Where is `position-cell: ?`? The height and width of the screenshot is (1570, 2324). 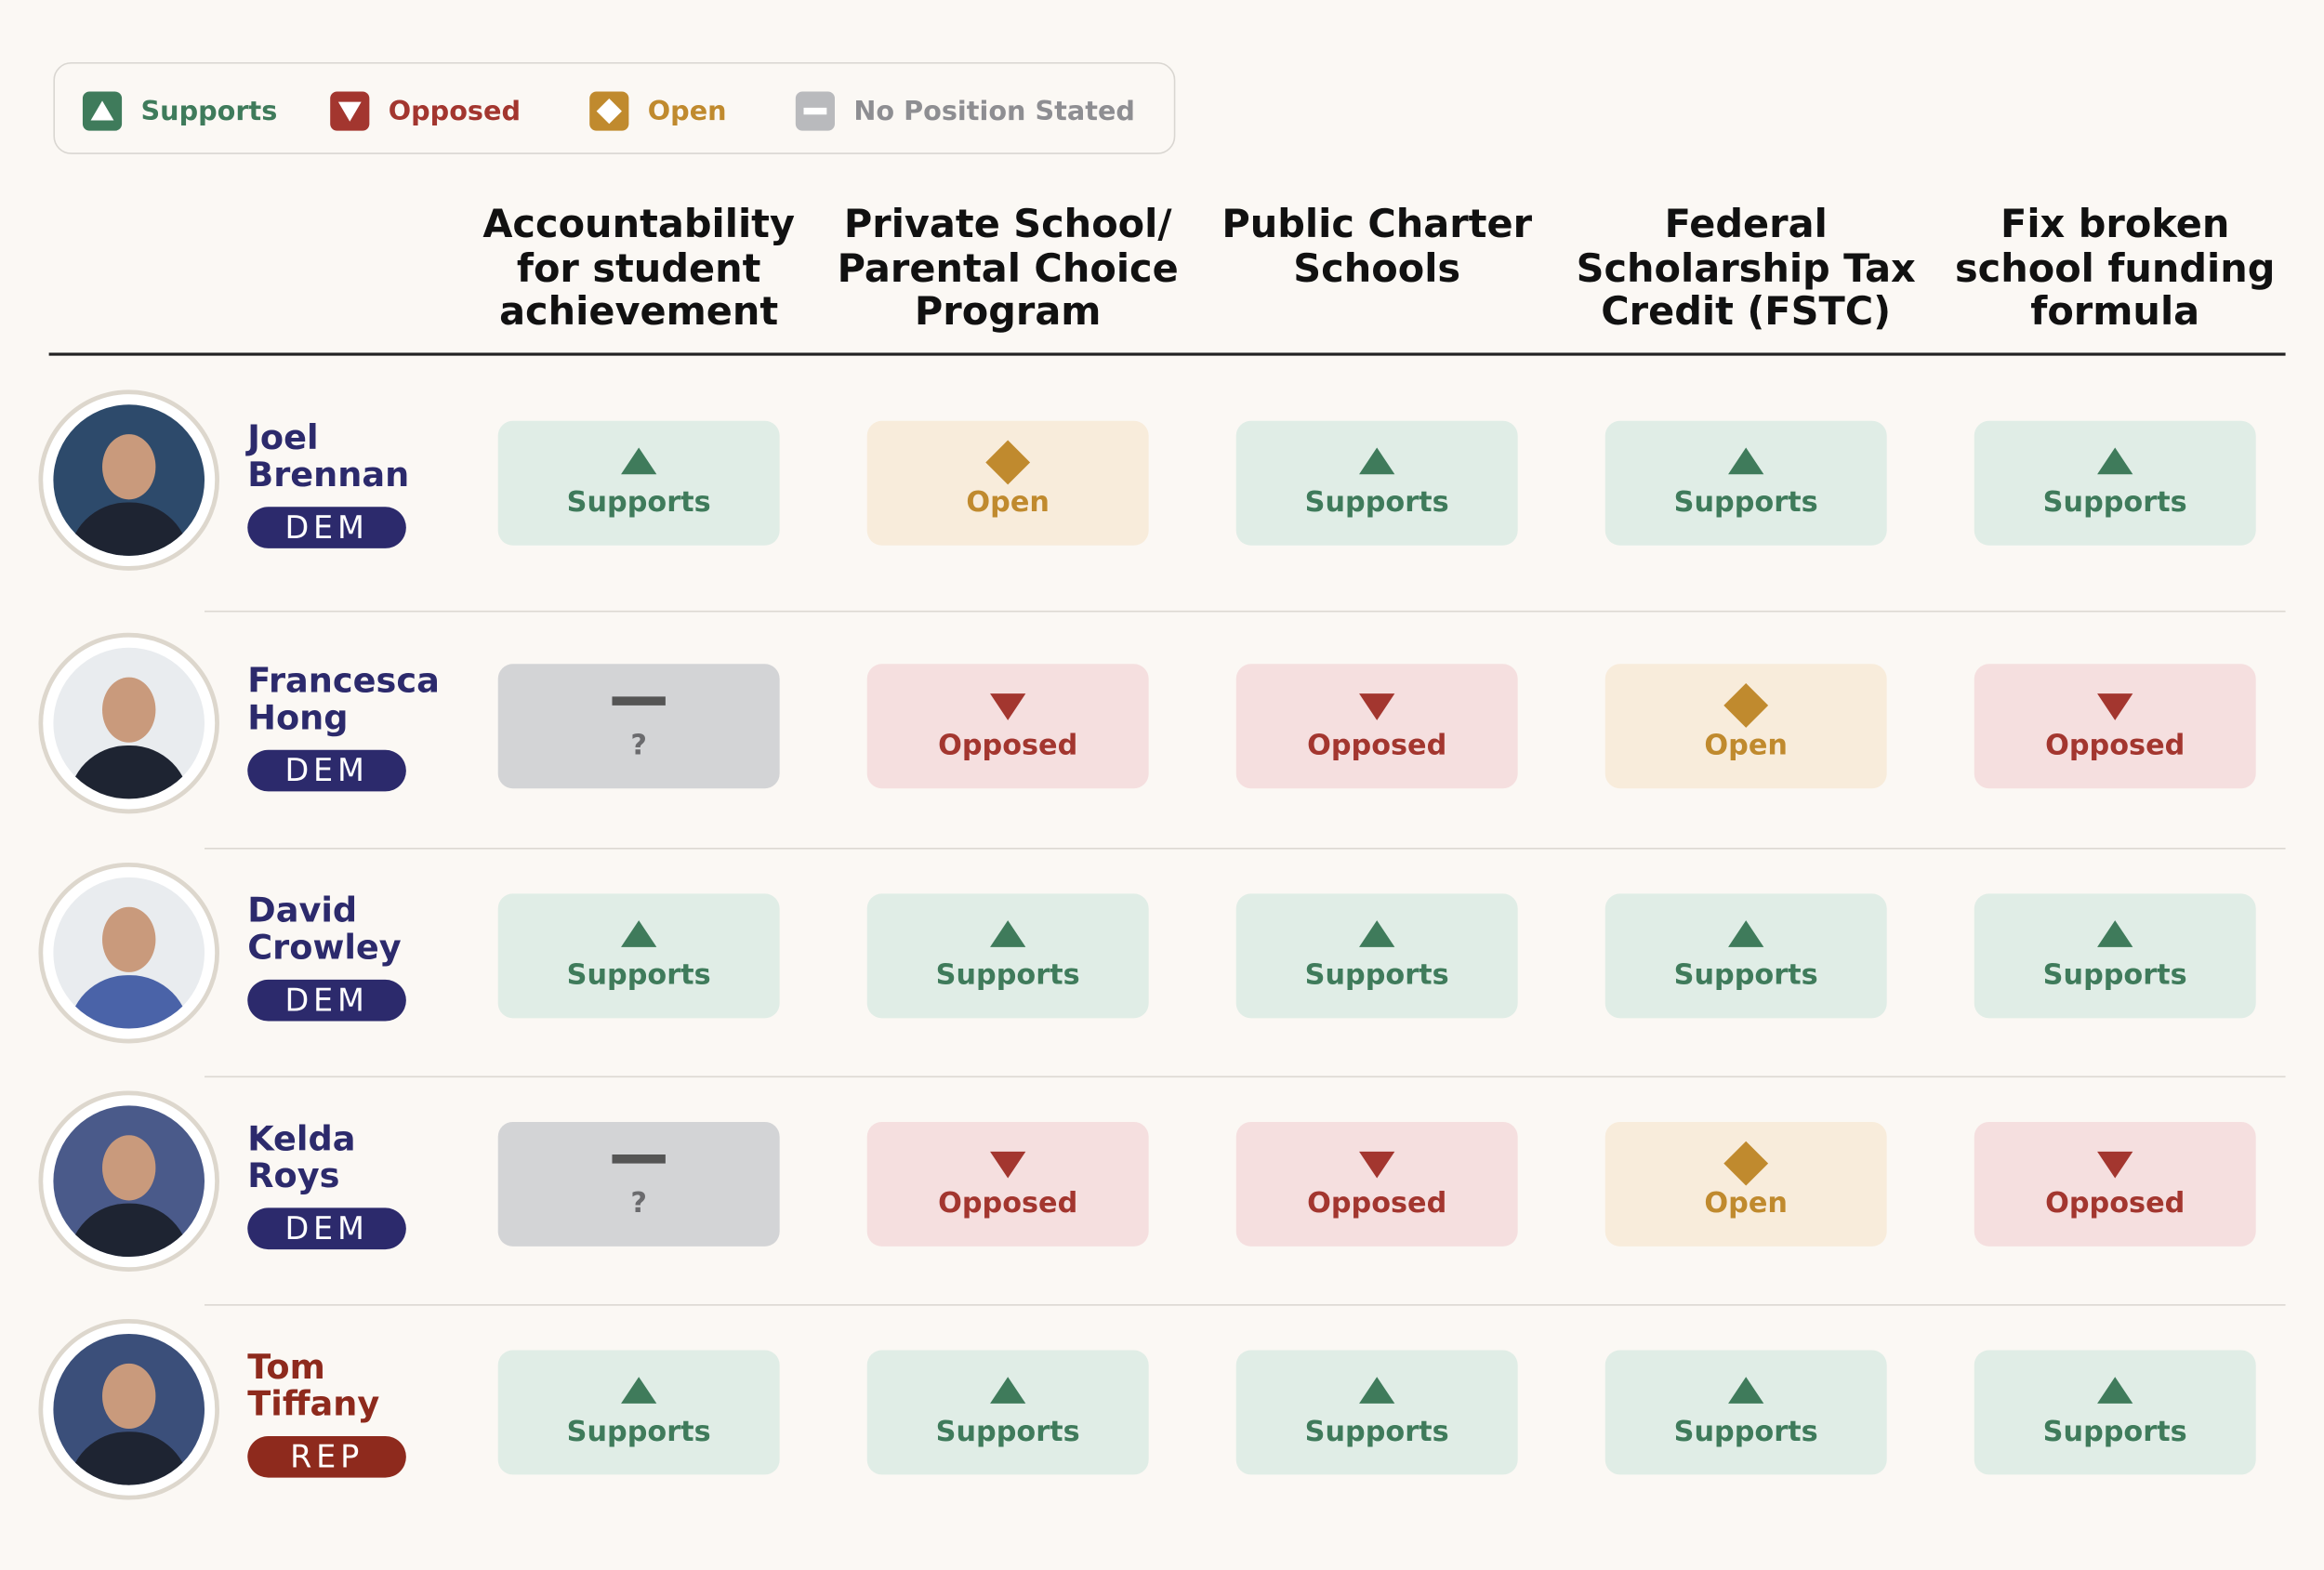 position-cell: ? is located at coordinates (638, 1184).